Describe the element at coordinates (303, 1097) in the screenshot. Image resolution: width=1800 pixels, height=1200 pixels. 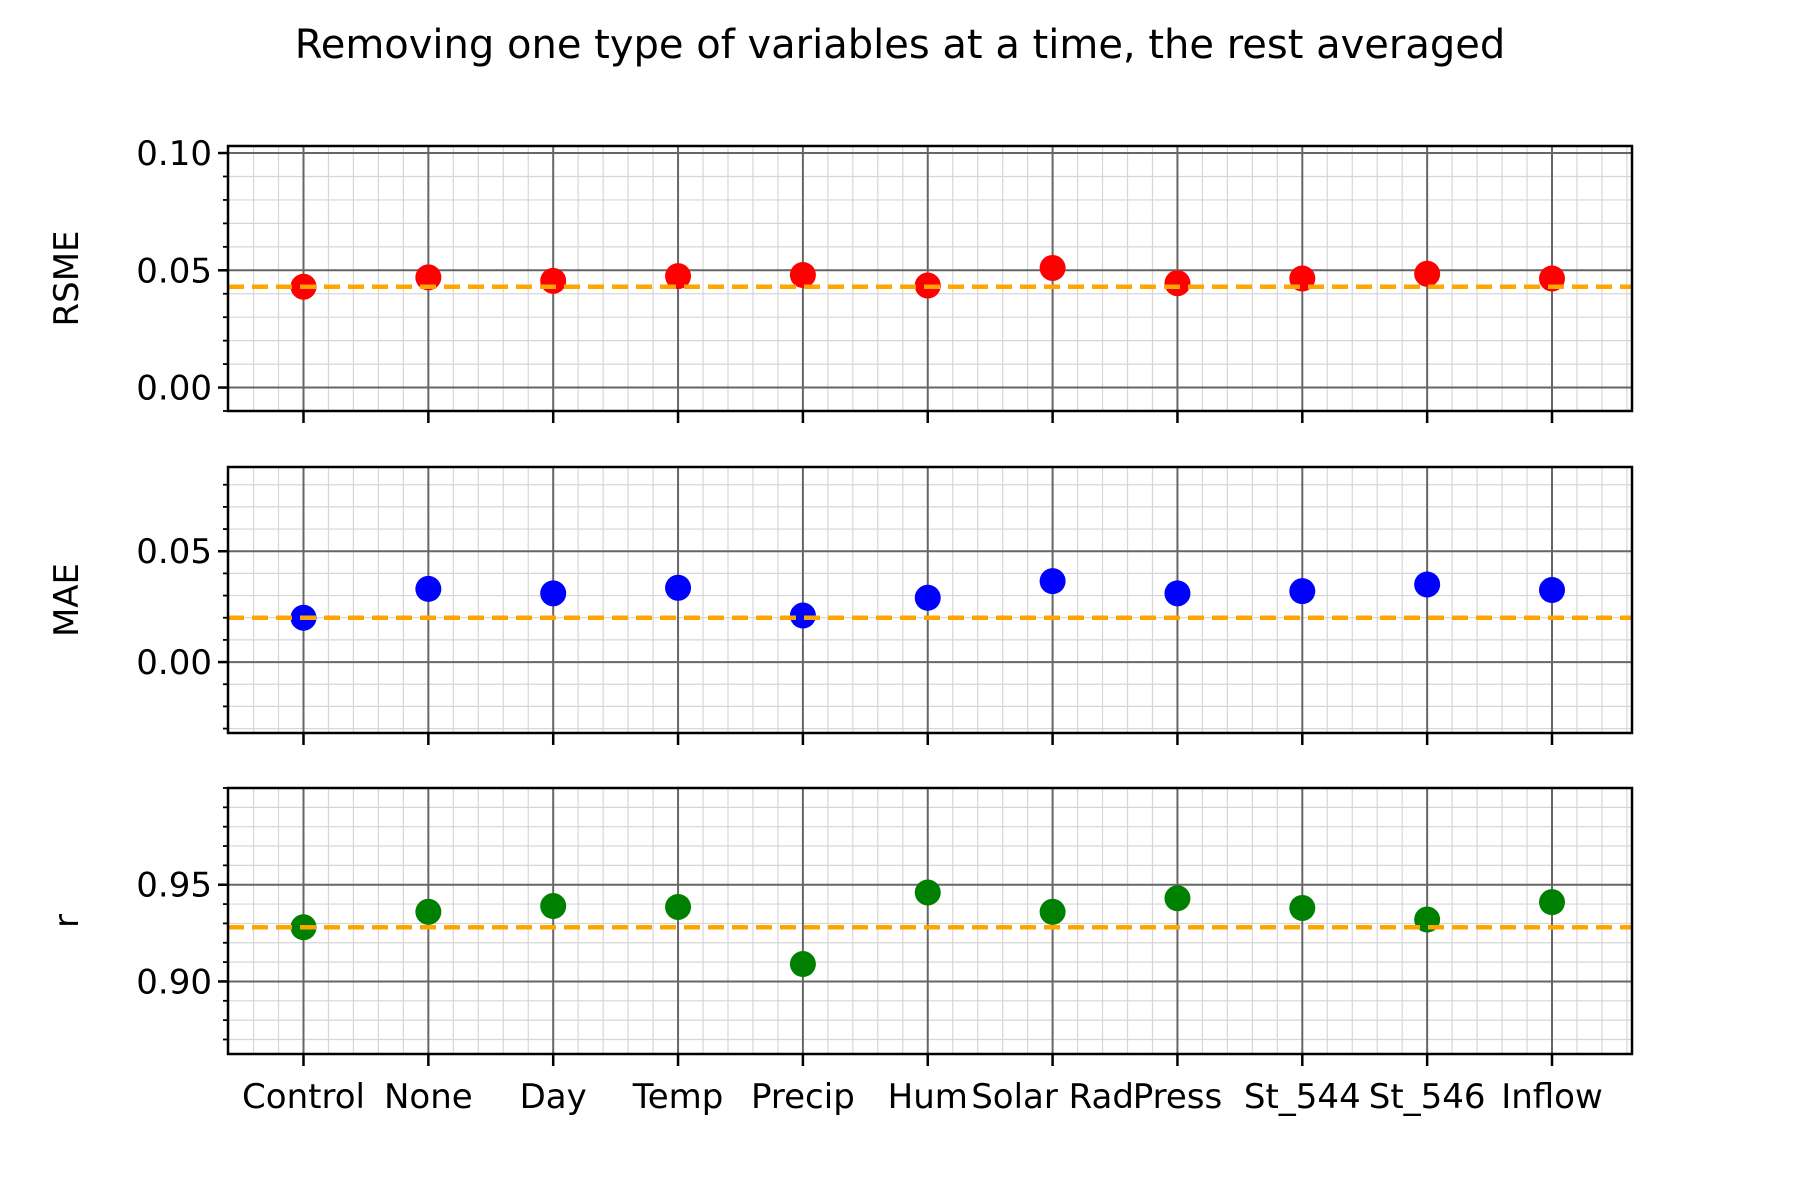
I see `x-tick-label: Control` at that location.